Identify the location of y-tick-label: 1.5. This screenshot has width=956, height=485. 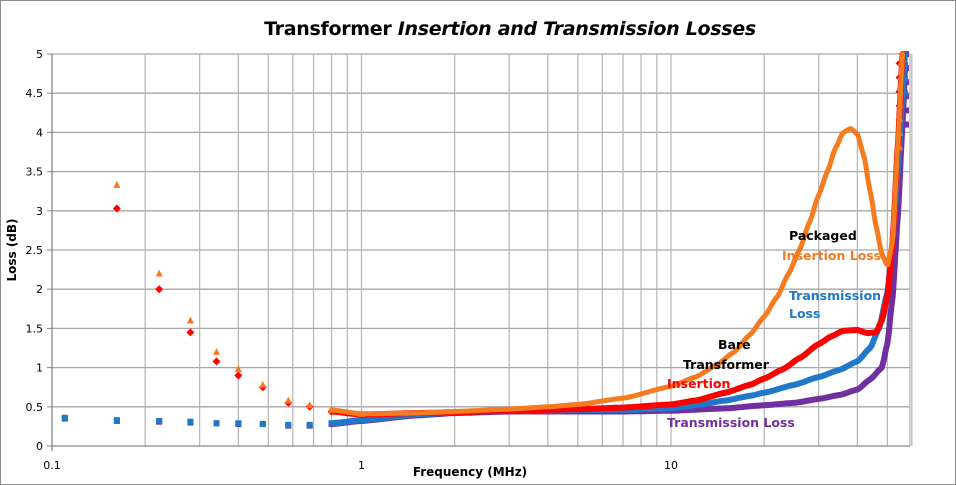
(35, 328).